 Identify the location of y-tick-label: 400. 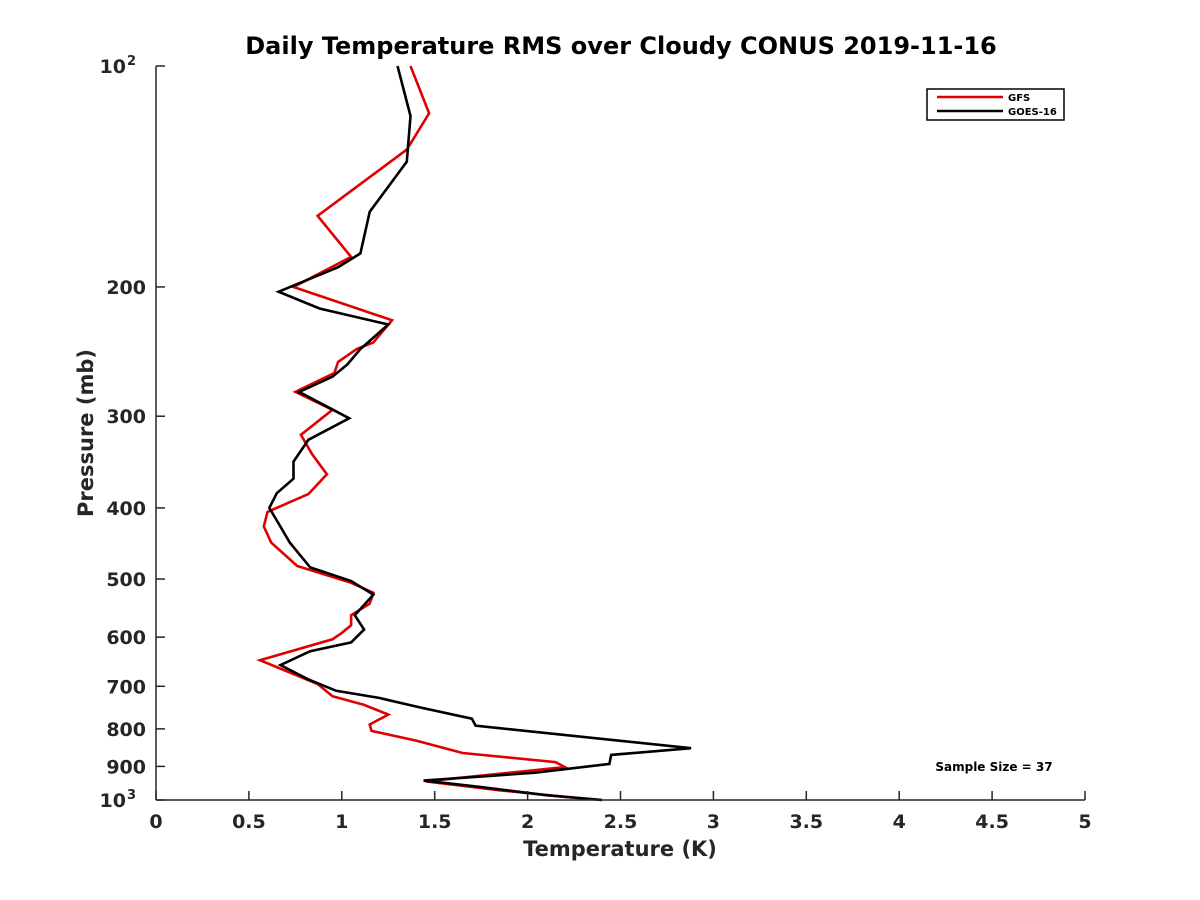
(126, 509).